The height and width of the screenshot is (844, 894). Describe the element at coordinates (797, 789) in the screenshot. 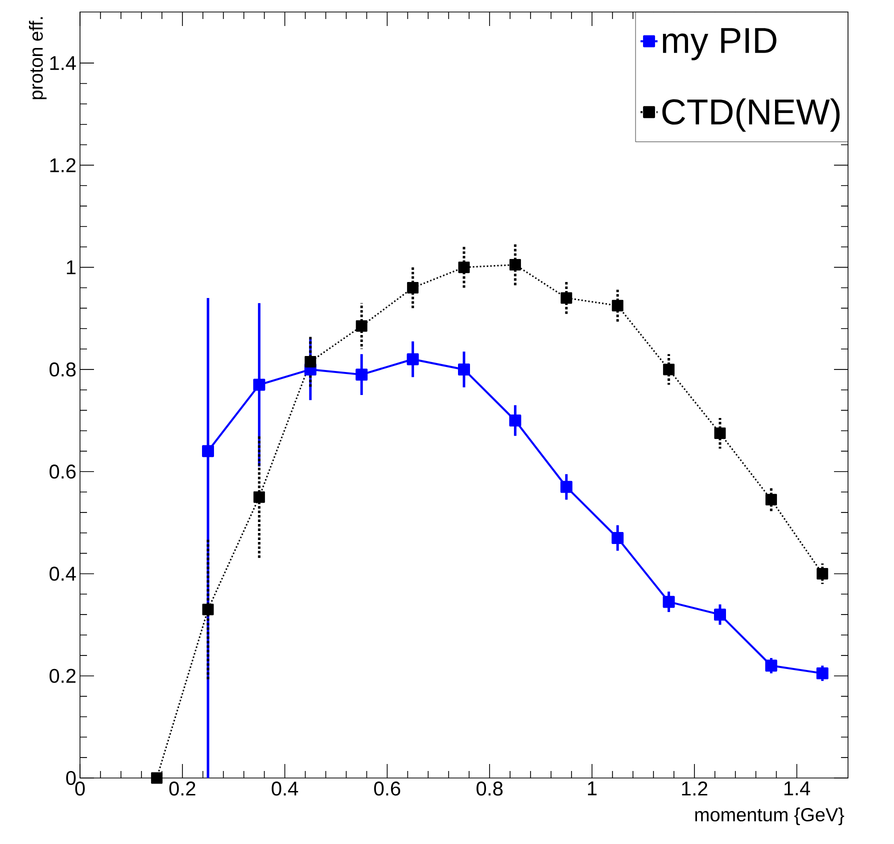

I see `x-tick-label: 1.4` at that location.